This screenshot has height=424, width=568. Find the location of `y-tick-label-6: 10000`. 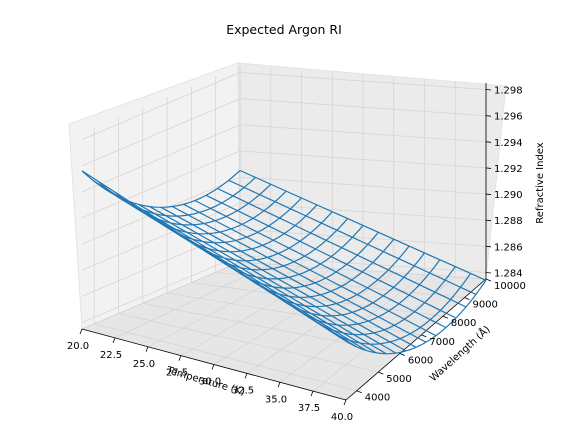

y-tick-label-6: 10000 is located at coordinates (510, 286).